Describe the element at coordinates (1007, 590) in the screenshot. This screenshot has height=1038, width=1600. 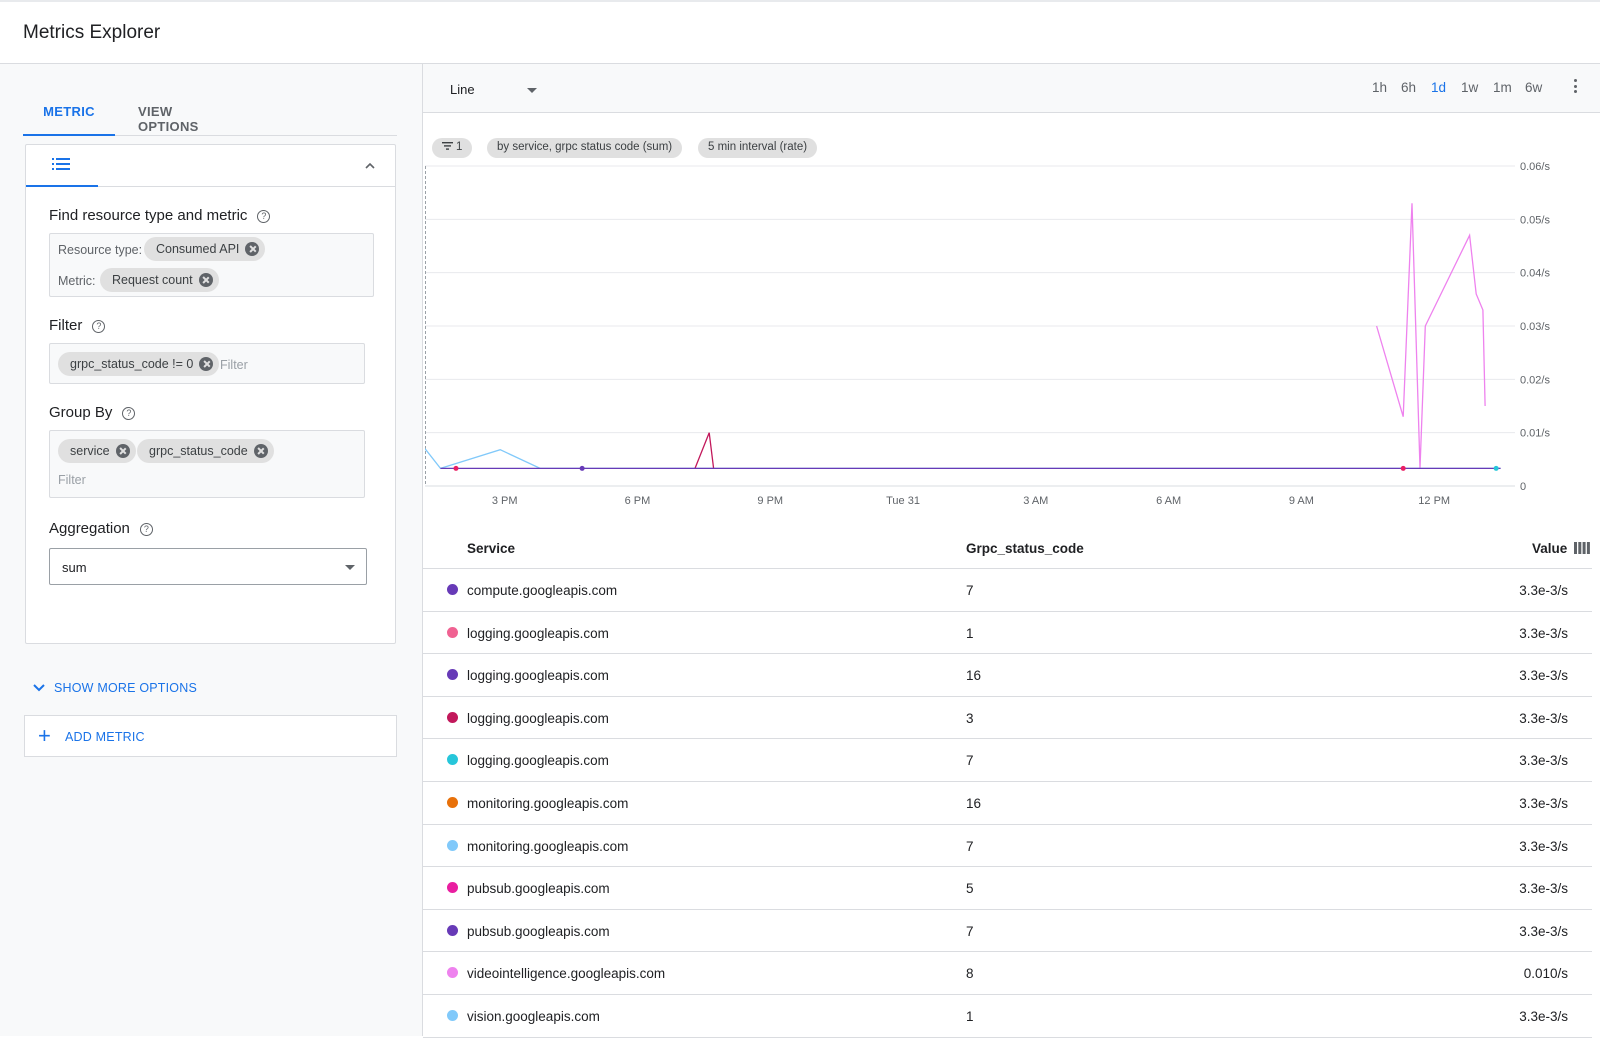
I see `table-row: compute.googleapis.com 7 3.3e-3/s` at that location.